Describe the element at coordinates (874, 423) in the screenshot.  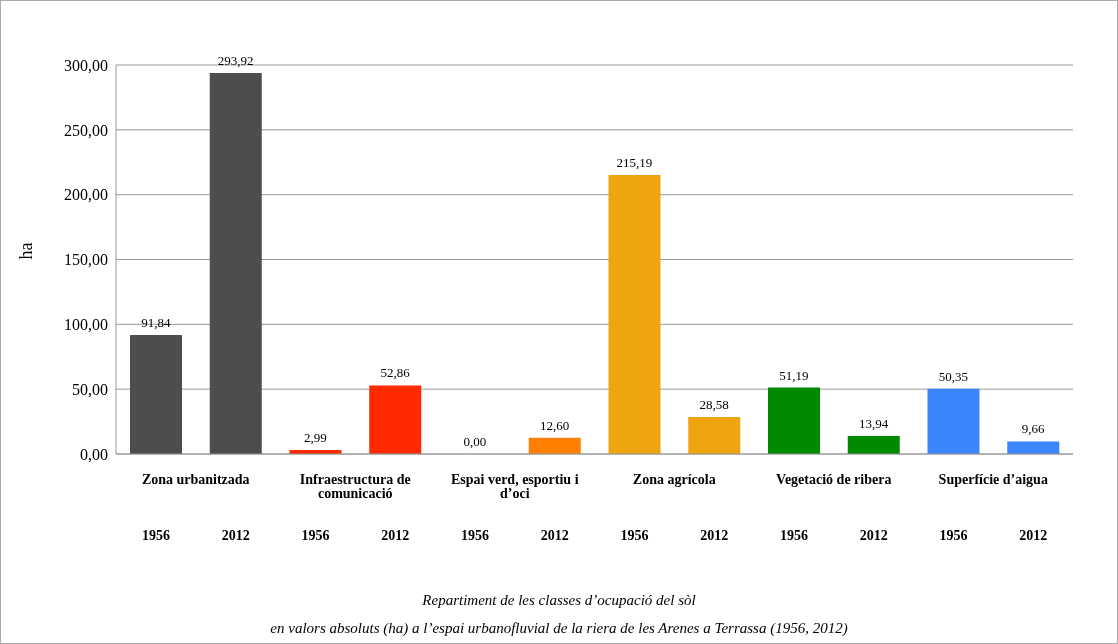
I see `data-label: 13,94` at that location.